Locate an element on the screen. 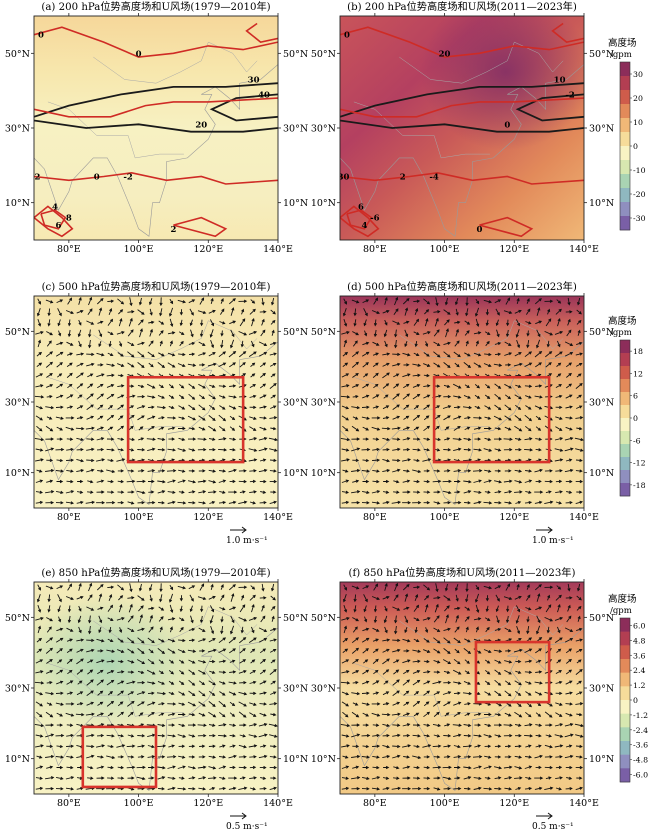 Image resolution: width=650 pixels, height=833 pixels. colorbar-segment is located at coordinates (625, 69).